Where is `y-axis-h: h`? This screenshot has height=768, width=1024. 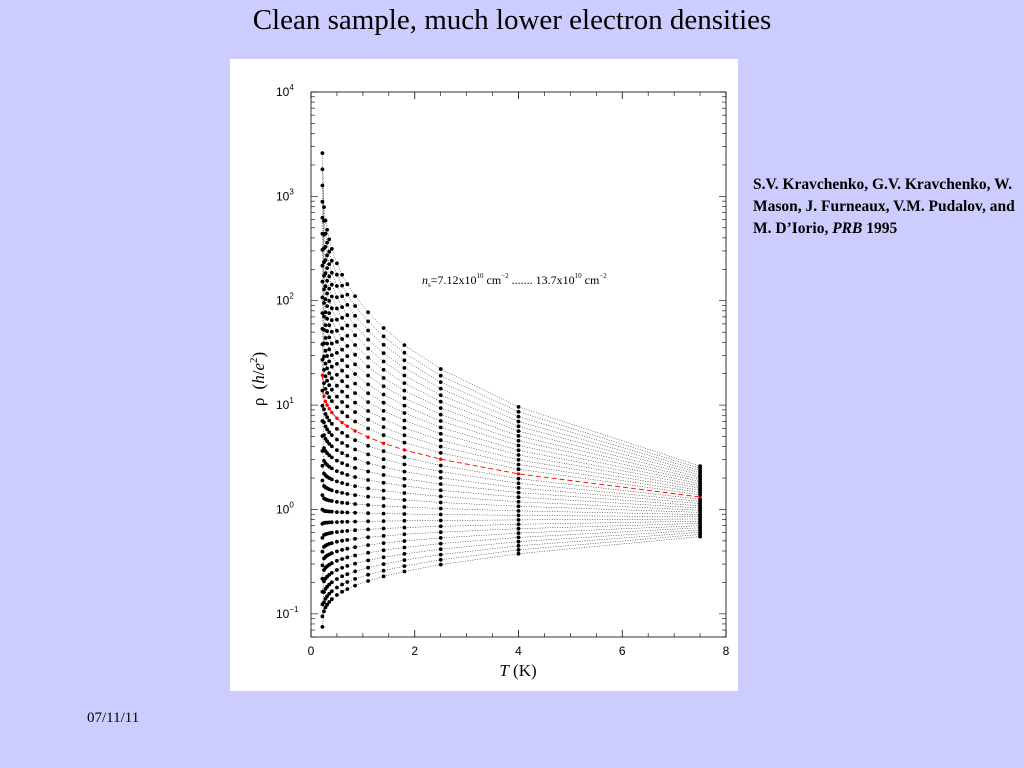
y-axis-h: h is located at coordinates (258, 379).